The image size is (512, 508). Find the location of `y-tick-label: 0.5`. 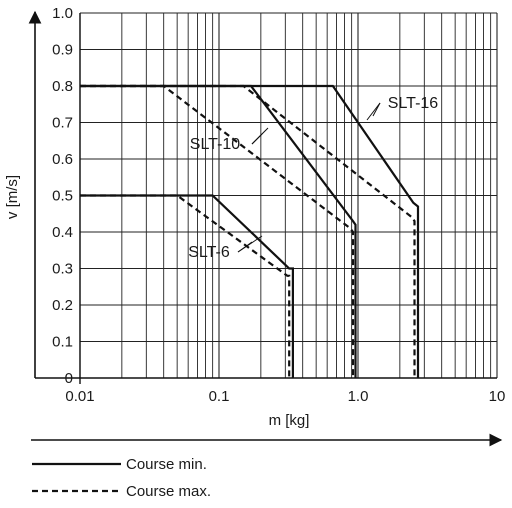

y-tick-label: 0.5 is located at coordinates (62, 196).